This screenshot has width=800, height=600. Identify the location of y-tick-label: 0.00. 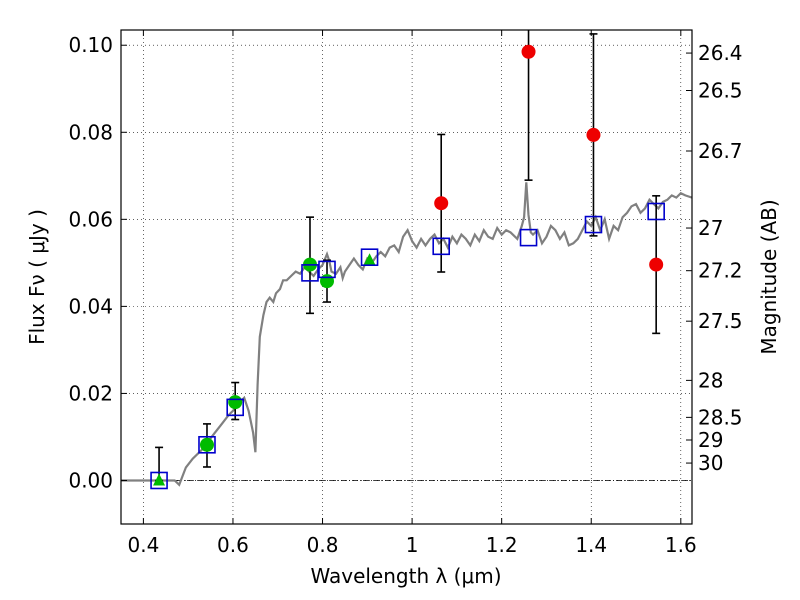
(90, 480).